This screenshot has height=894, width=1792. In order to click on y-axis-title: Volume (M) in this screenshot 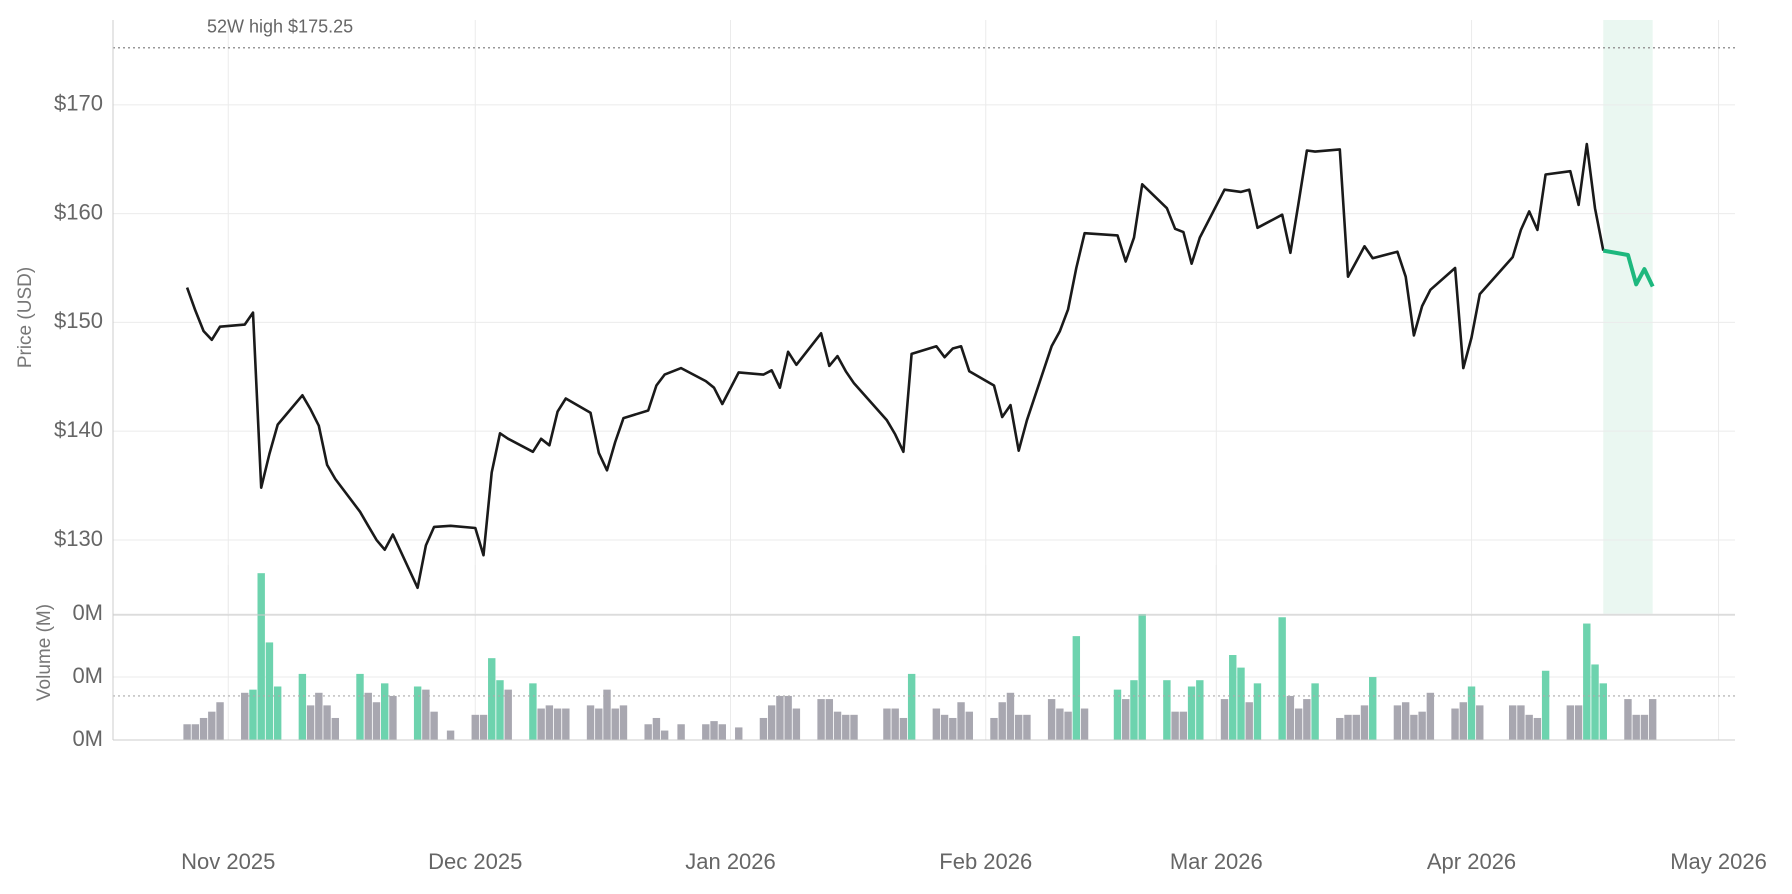, I will do `click(44, 652)`.